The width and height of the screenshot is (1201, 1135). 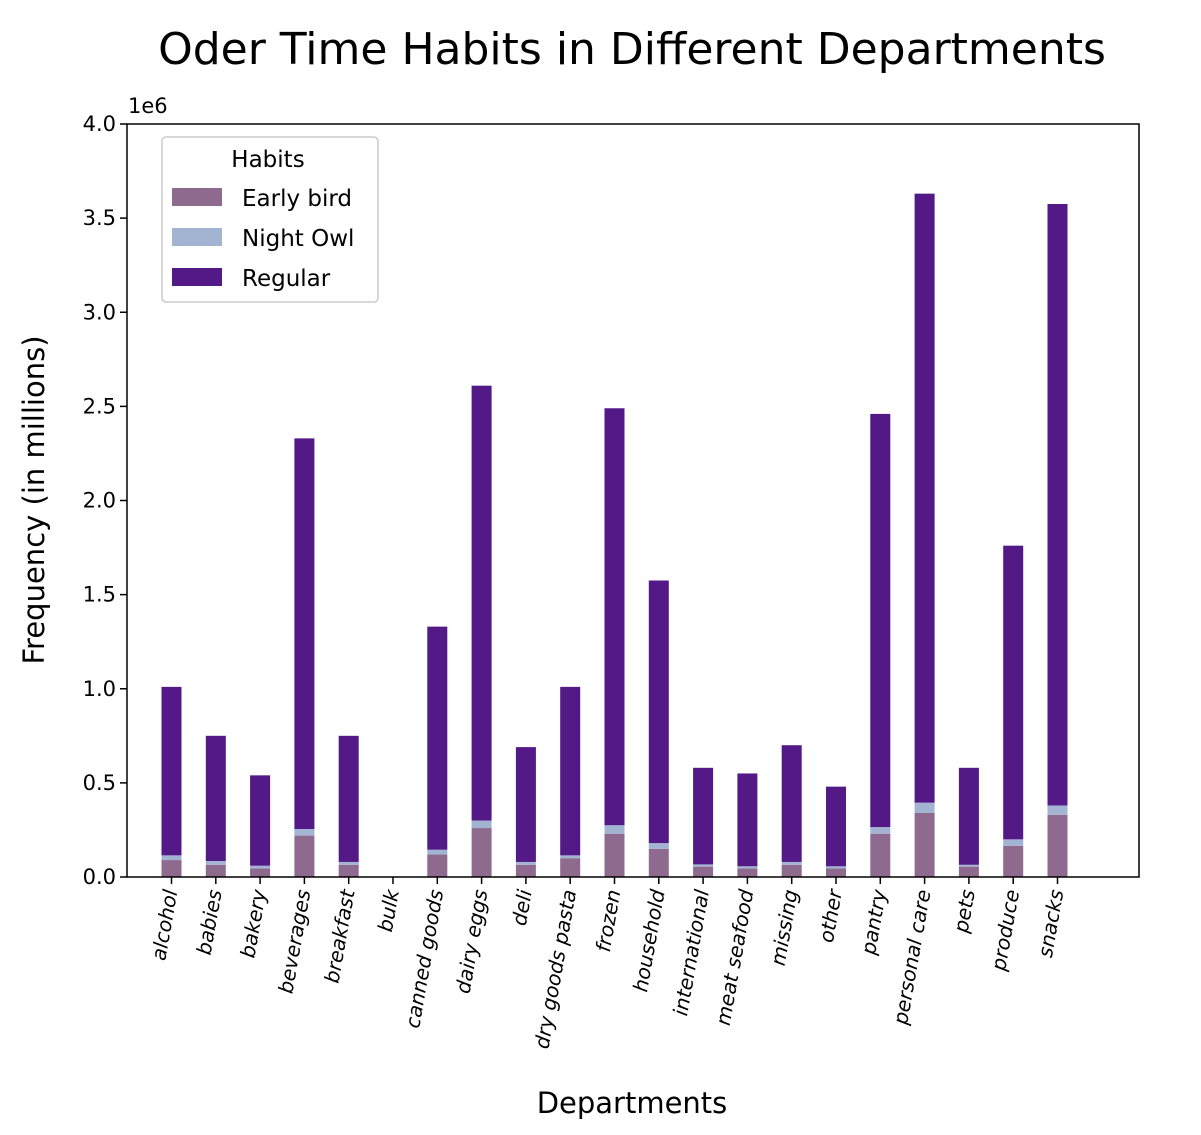 What do you see at coordinates (215, 870) in the screenshot?
I see `bar-early-bird-babies` at bounding box center [215, 870].